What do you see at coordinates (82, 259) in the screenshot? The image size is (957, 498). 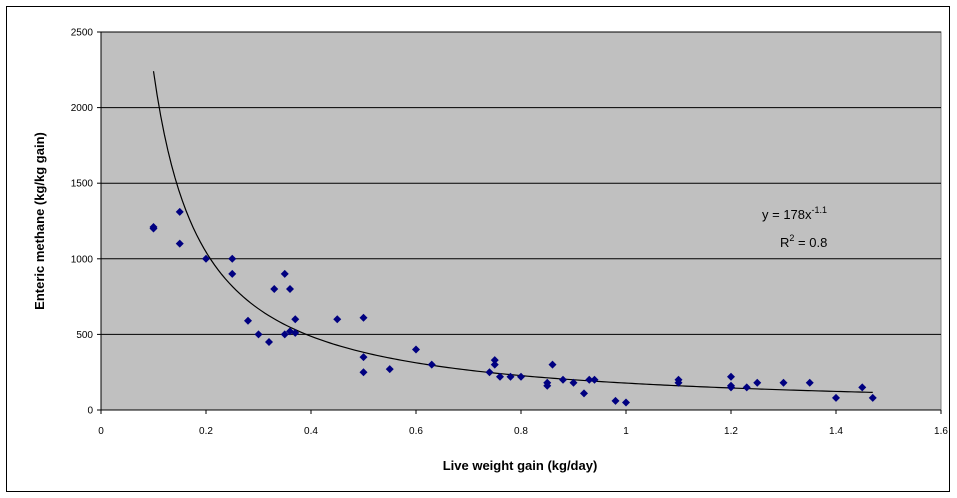 I see `y-tick-label: 1000` at bounding box center [82, 259].